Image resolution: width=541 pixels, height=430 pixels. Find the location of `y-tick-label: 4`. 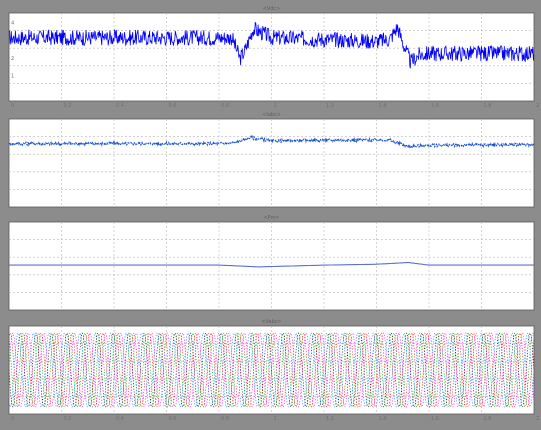

y-tick-label: 4 is located at coordinates (12, 24).